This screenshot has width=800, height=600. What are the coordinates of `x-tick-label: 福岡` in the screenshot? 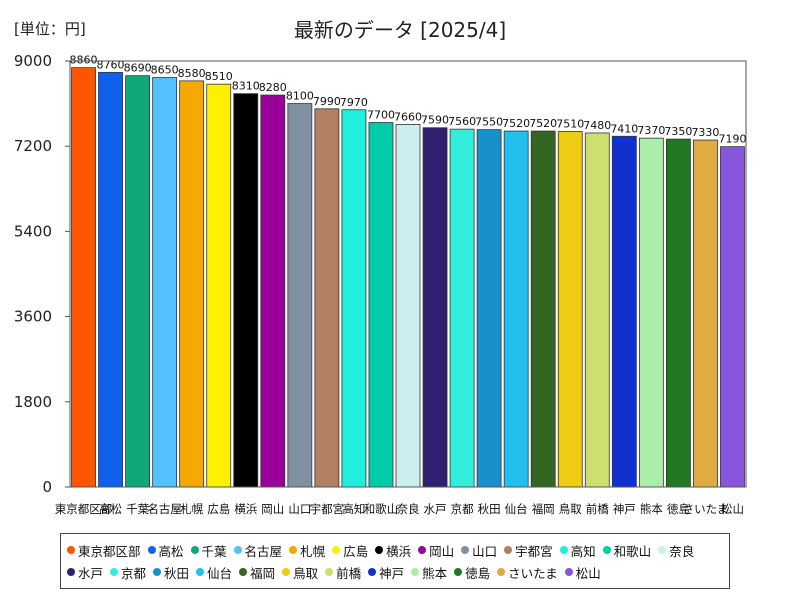 It's located at (543, 509).